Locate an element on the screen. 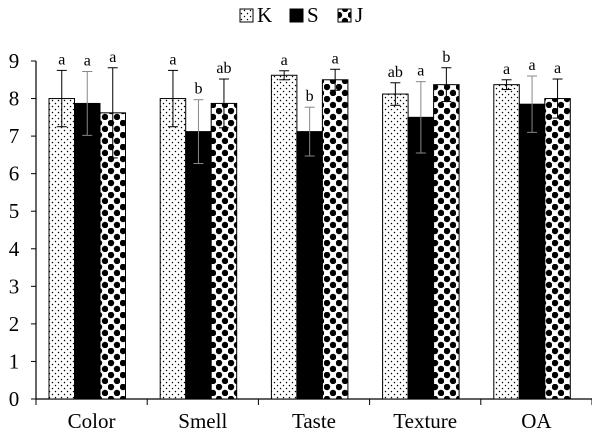 The image size is (592, 444). y-tick-label: 7 is located at coordinates (14, 136).